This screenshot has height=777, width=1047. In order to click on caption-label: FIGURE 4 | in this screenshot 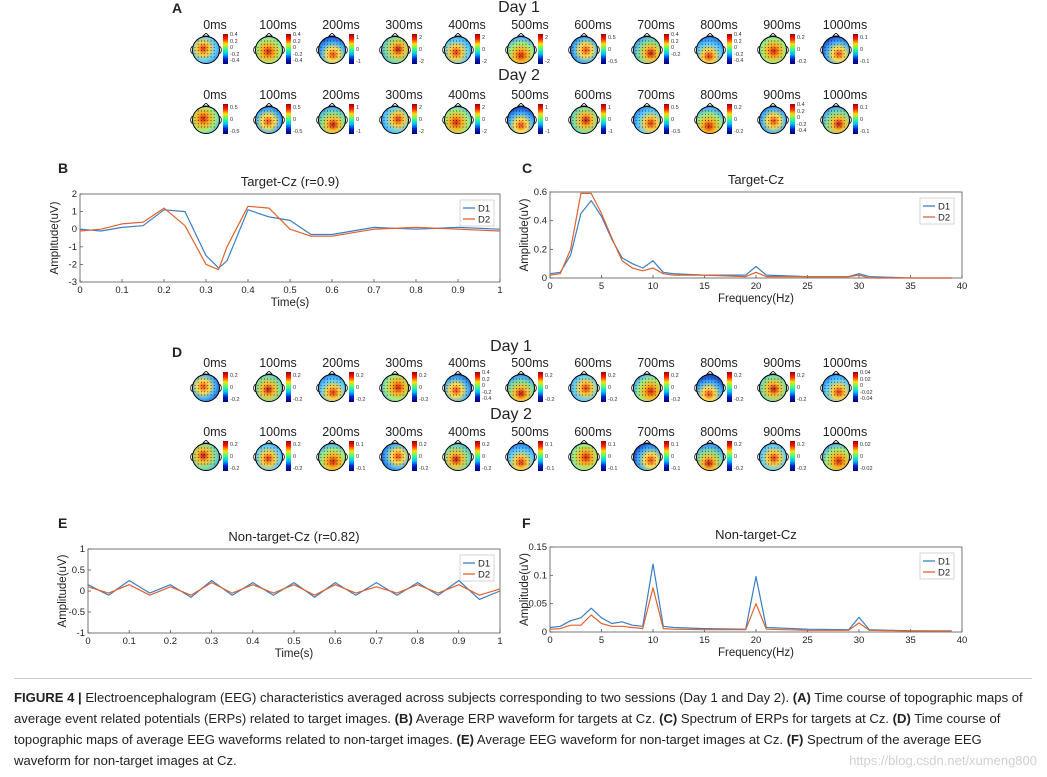, I will do `click(48, 697)`.